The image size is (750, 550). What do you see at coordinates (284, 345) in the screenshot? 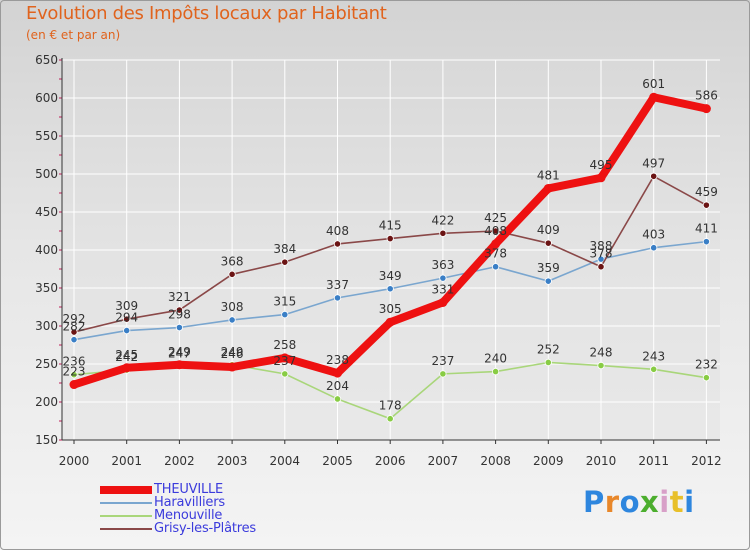
I see `data-label-theuville: 258` at bounding box center [284, 345].